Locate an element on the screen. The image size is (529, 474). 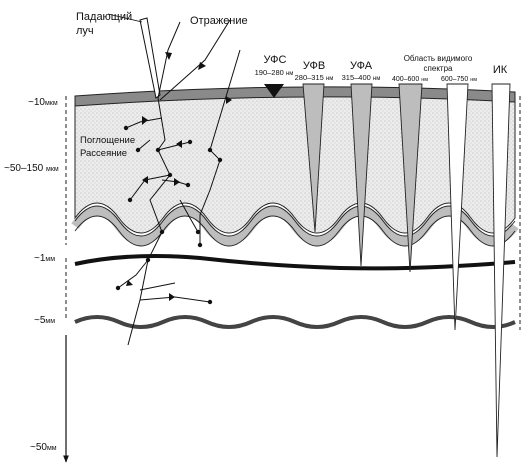
band-label-ir: ИК is located at coordinates (500, 70).